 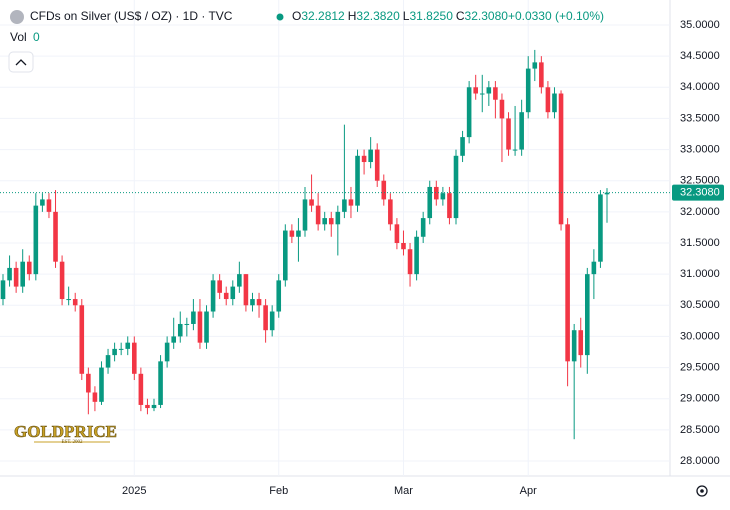 What do you see at coordinates (65, 431) in the screenshot?
I see `logo-text: GOLDPRICE` at bounding box center [65, 431].